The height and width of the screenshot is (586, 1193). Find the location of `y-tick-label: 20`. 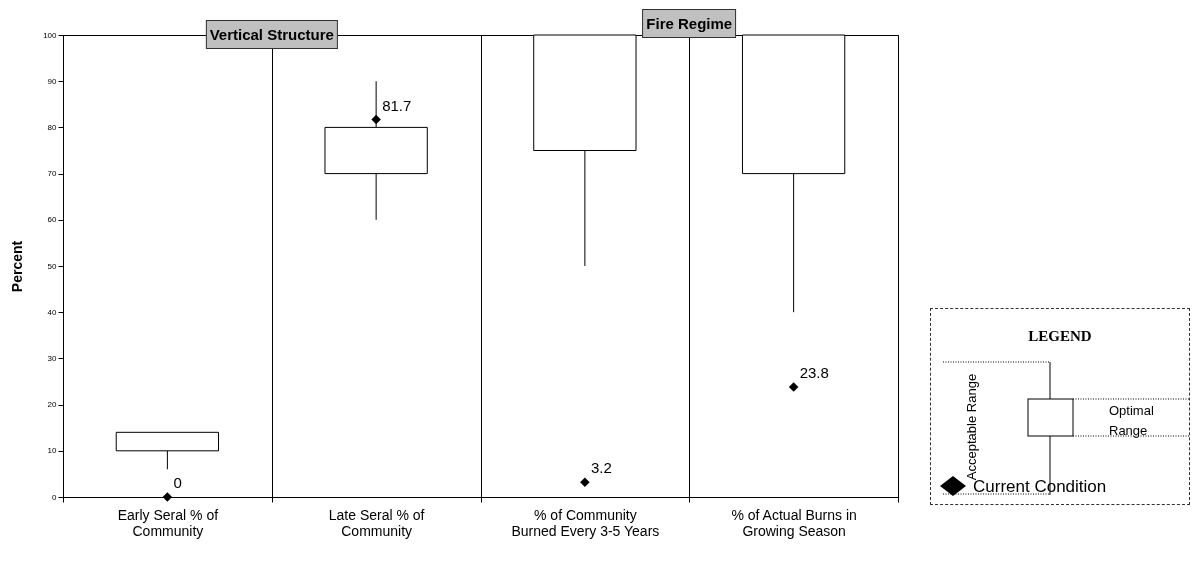

y-tick-label: 20 is located at coordinates (52, 405).